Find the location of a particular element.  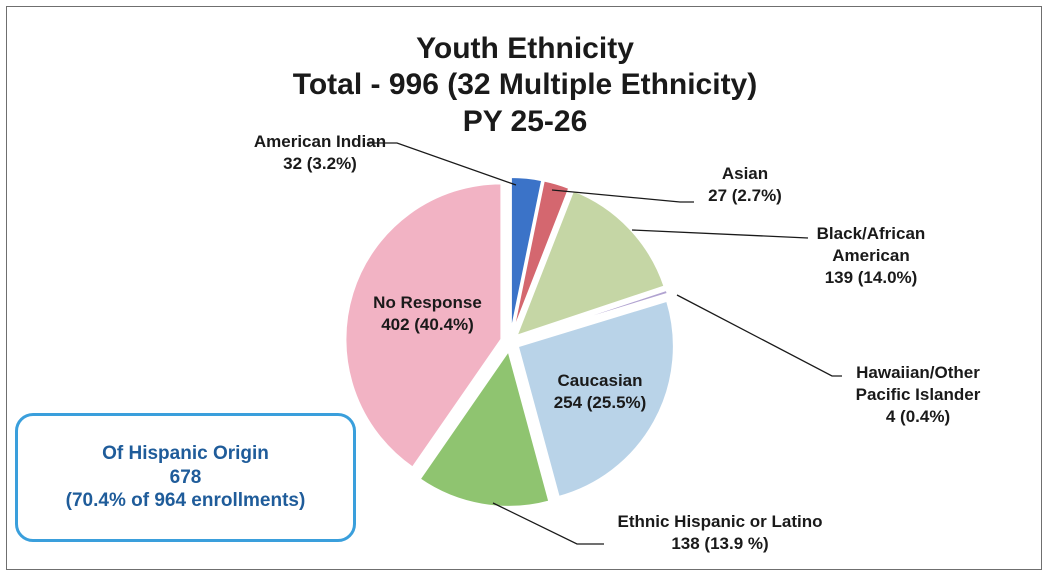

label-hispanic-name: Ethnic Hispanic or Latino is located at coordinates (720, 521).